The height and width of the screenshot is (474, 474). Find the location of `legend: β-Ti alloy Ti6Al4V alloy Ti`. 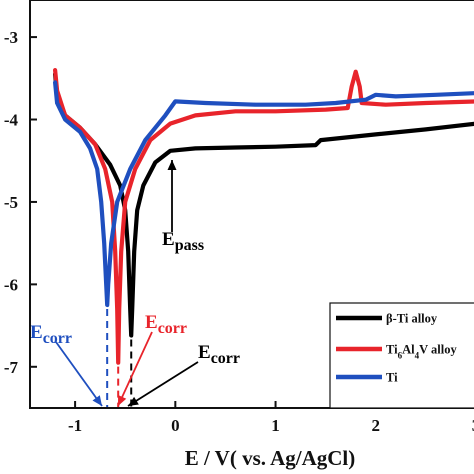

legend: β-Ti alloy Ti6Al4V alloy Ti is located at coordinates (401, 355).